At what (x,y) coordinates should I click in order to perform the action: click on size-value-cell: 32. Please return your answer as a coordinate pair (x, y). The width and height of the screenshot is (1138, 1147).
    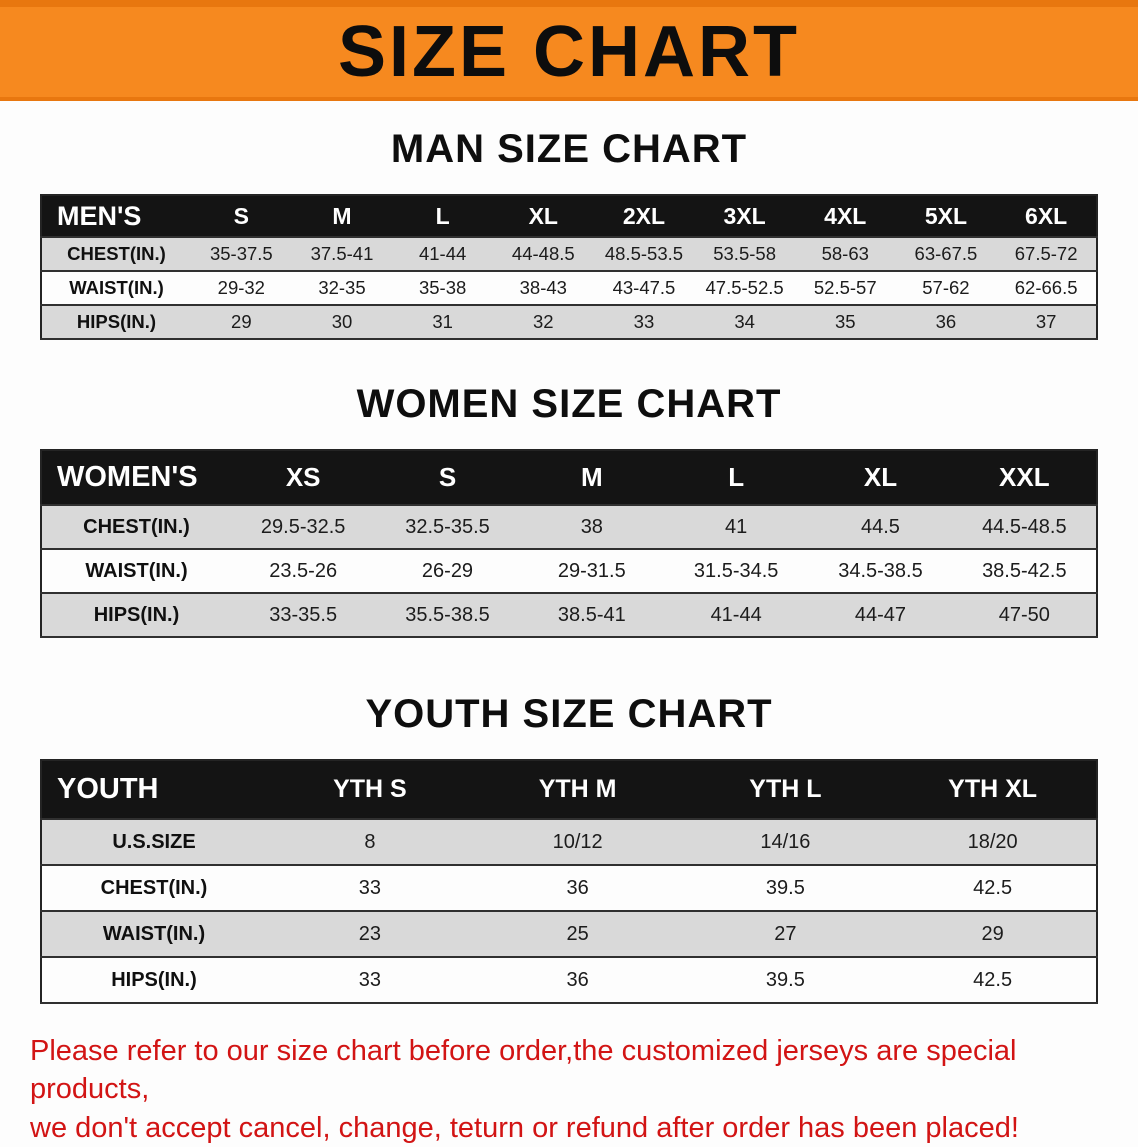
    Looking at the image, I should click on (543, 321).